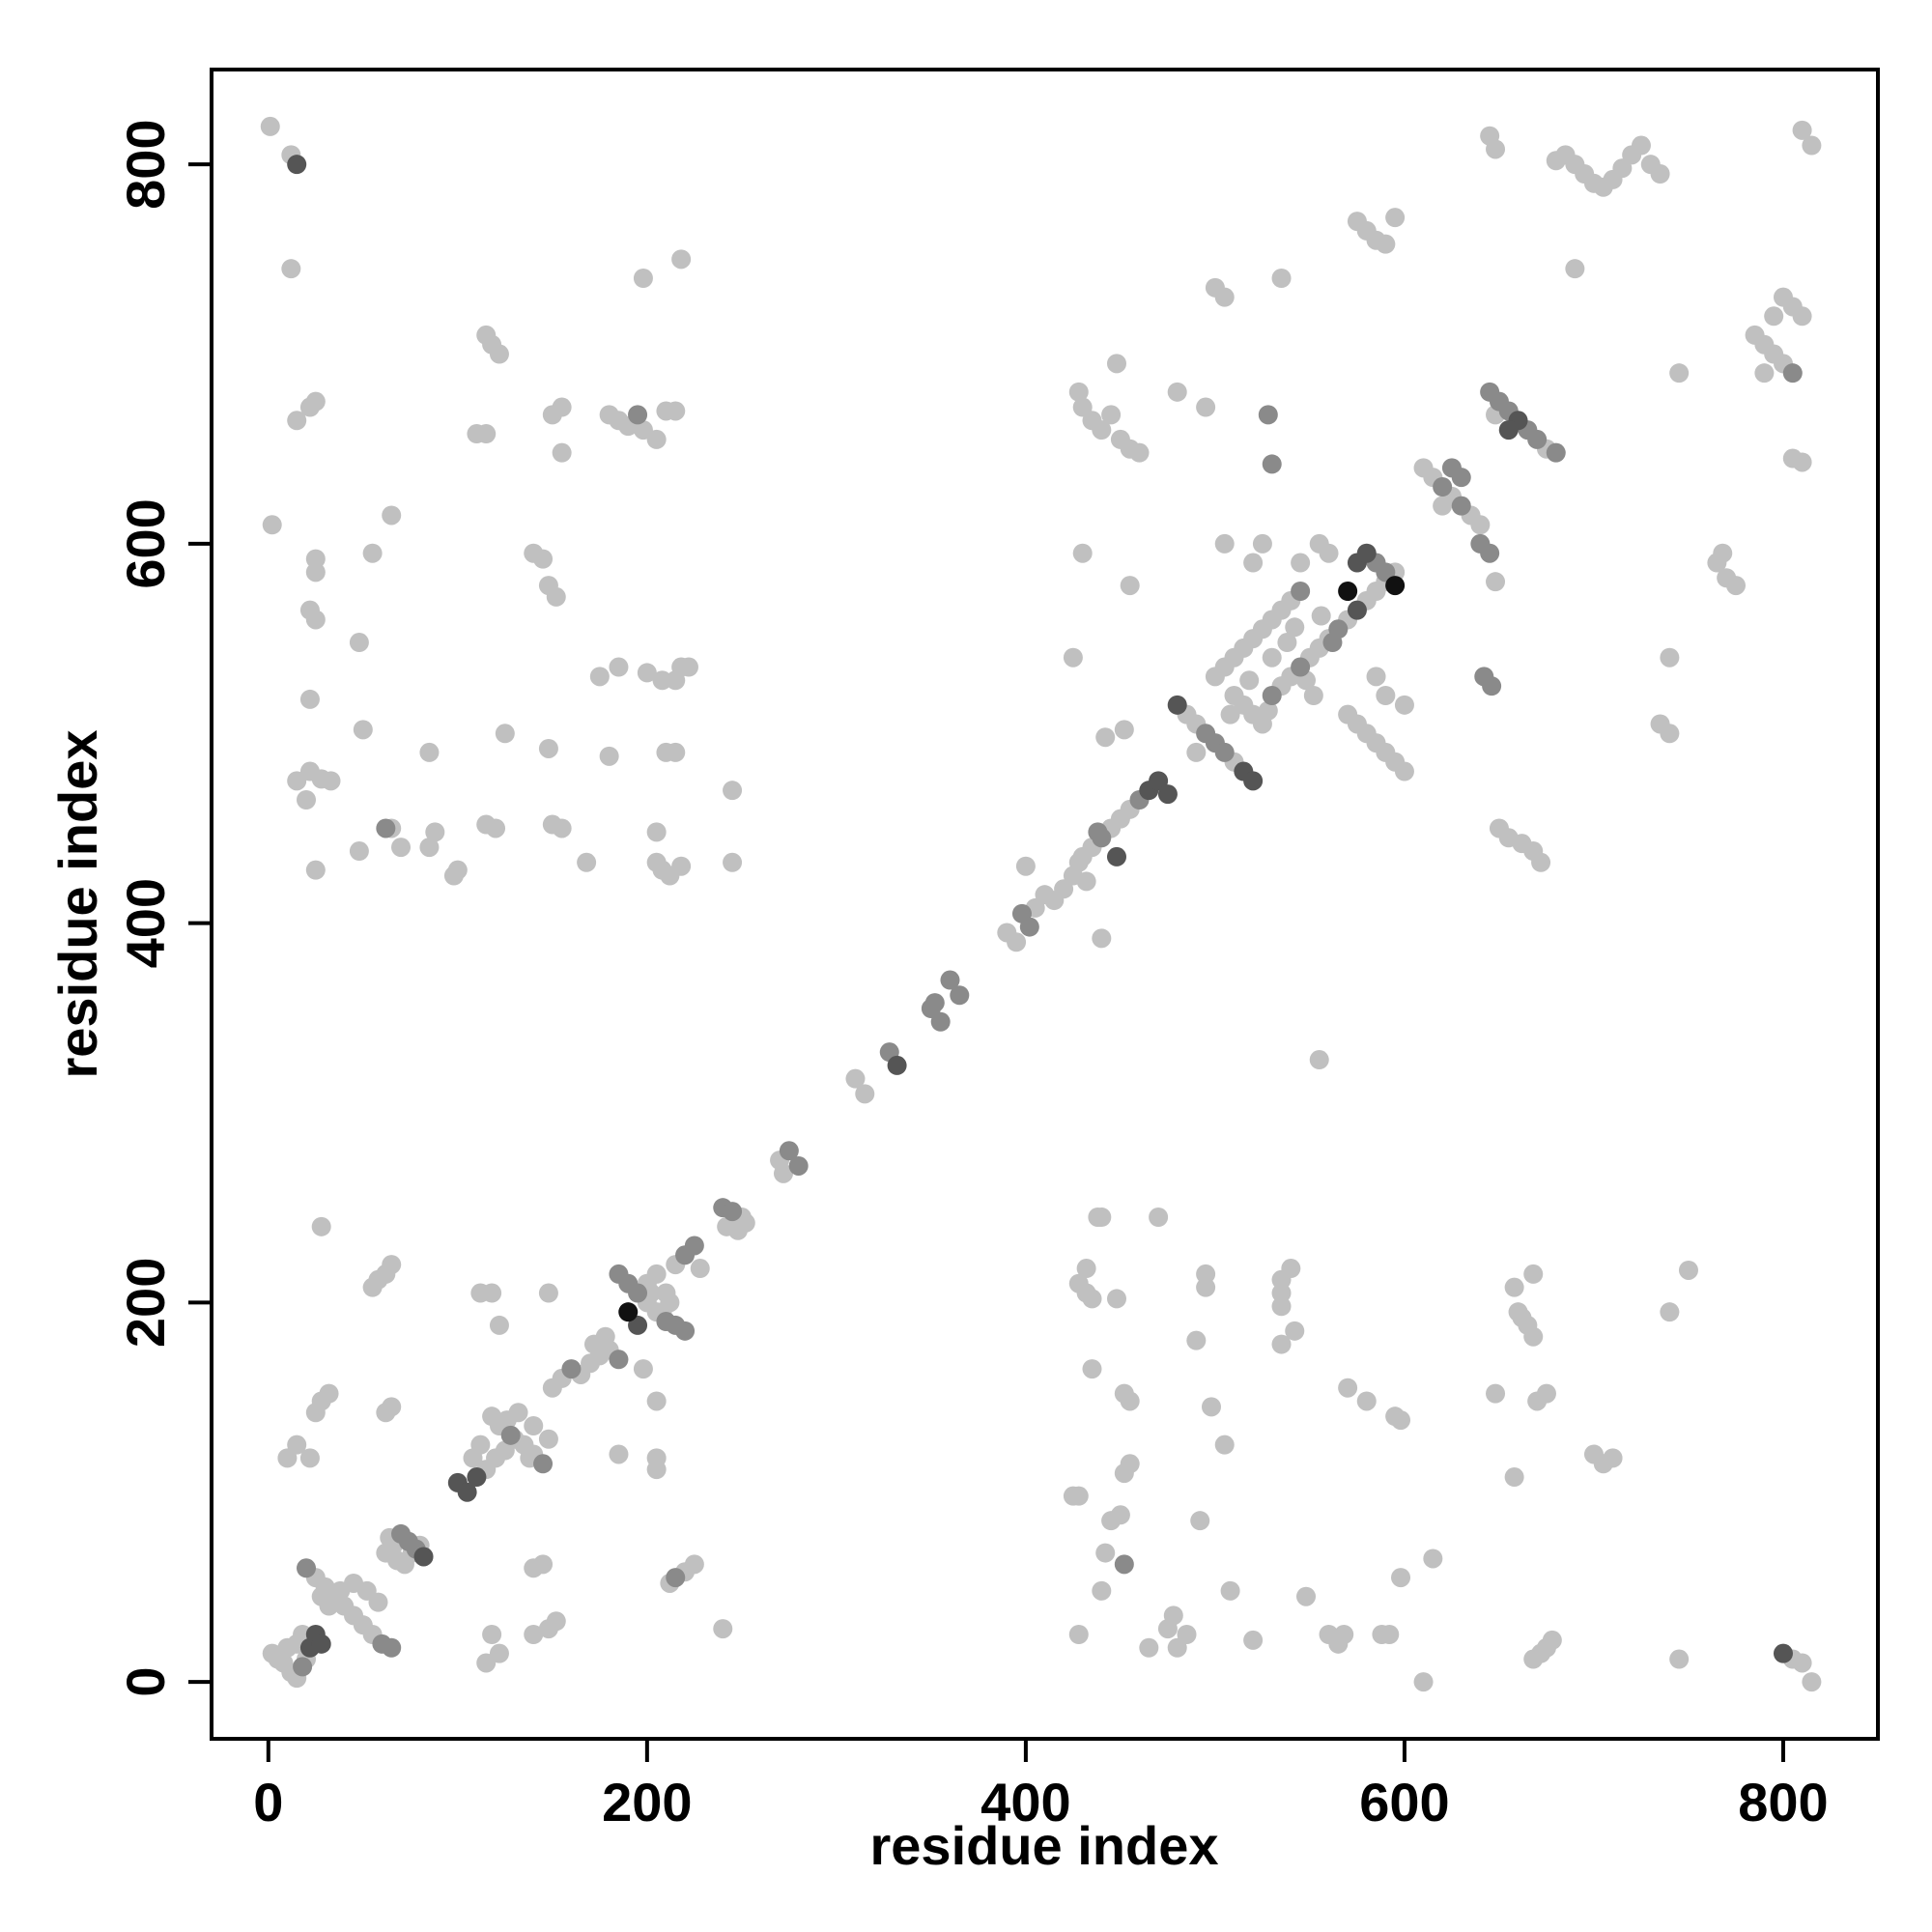 Image resolution: width=1932 pixels, height=1932 pixels. I want to click on x-tick-label: 200, so click(647, 1802).